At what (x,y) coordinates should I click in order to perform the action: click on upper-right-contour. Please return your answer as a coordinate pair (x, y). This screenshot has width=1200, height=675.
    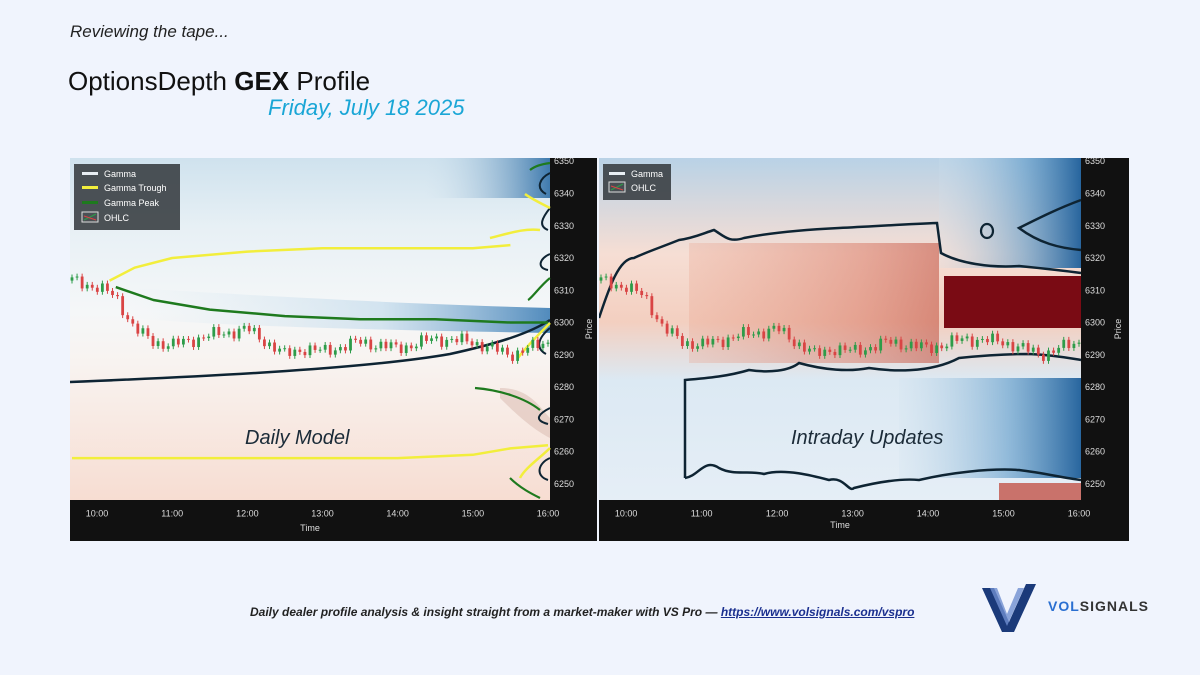
    Looking at the image, I should click on (1049, 225).